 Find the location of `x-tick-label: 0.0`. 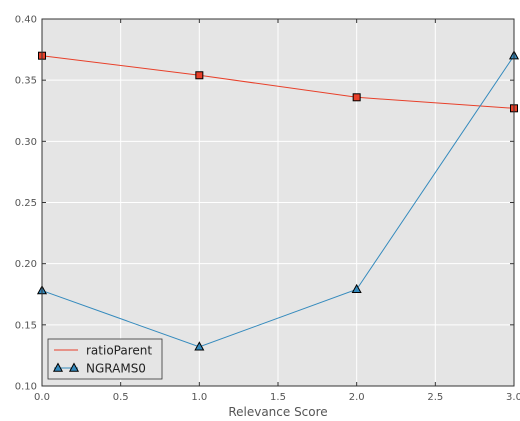

x-tick-label: 0.0 is located at coordinates (42, 397).